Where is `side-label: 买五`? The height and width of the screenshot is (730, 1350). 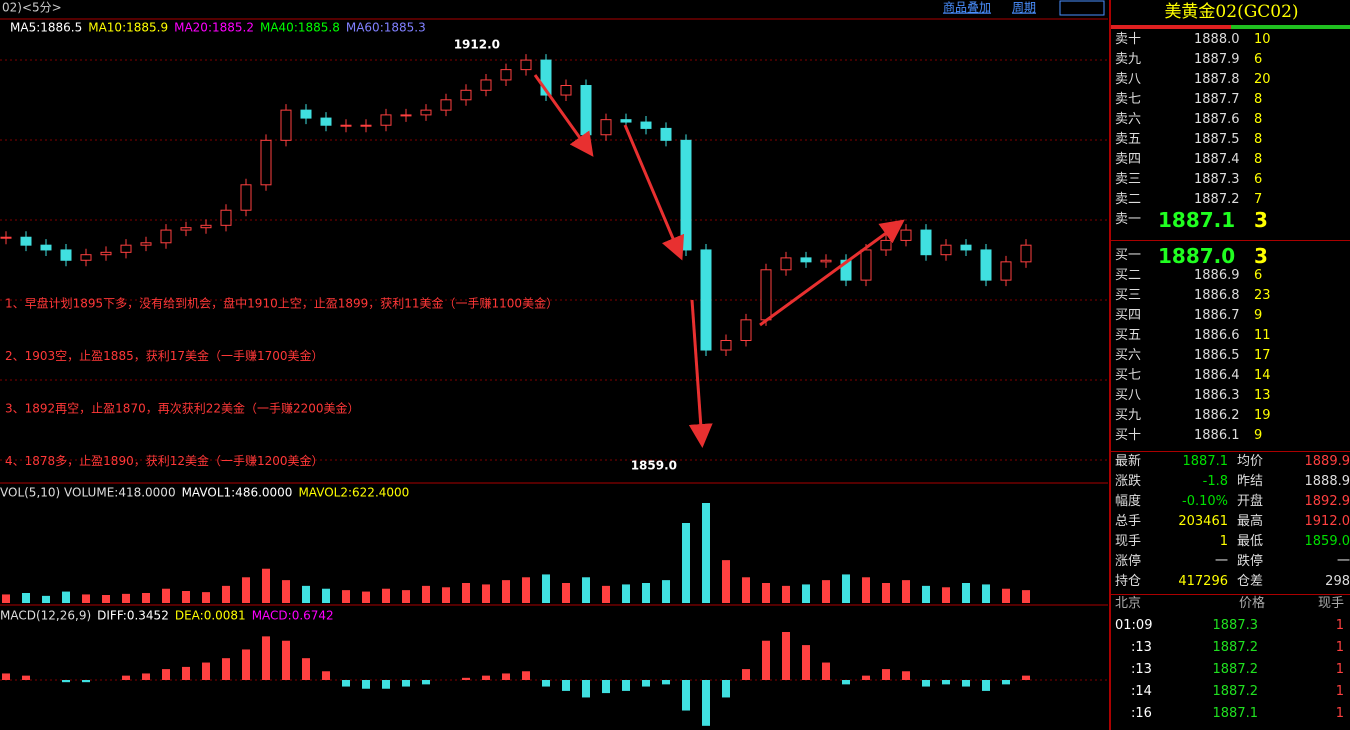 side-label: 买五 is located at coordinates (1128, 335).